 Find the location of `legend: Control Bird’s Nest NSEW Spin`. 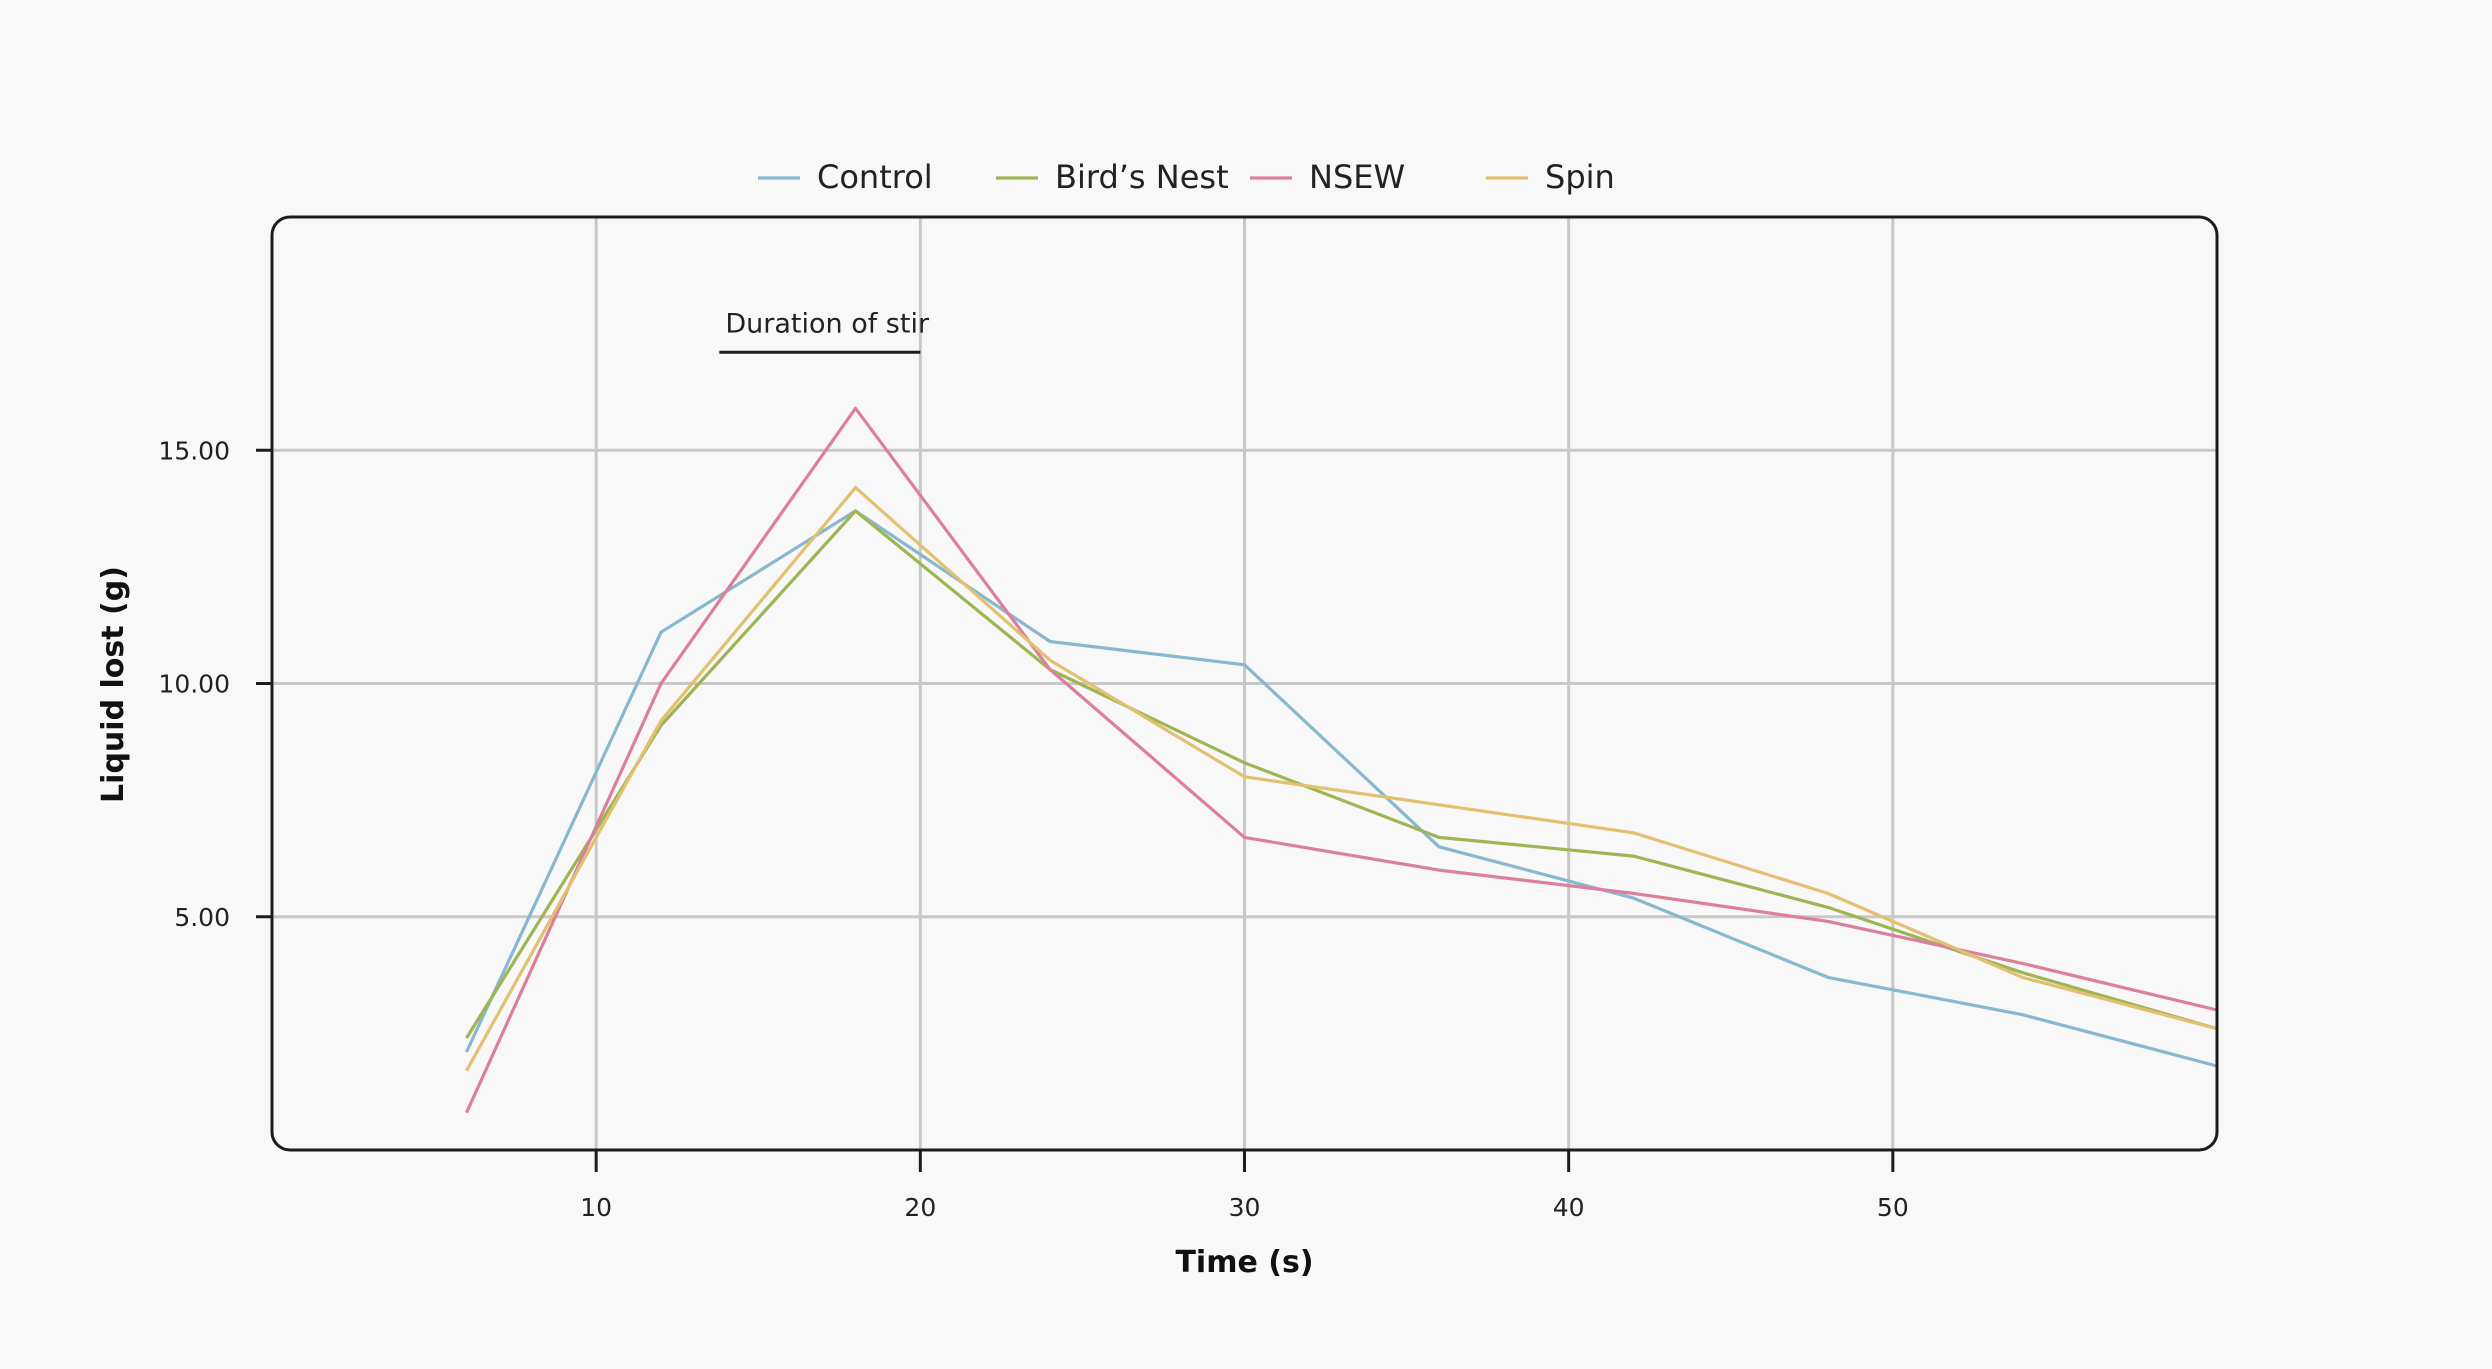

legend: Control Bird’s Nest NSEW Spin is located at coordinates (1186, 177).